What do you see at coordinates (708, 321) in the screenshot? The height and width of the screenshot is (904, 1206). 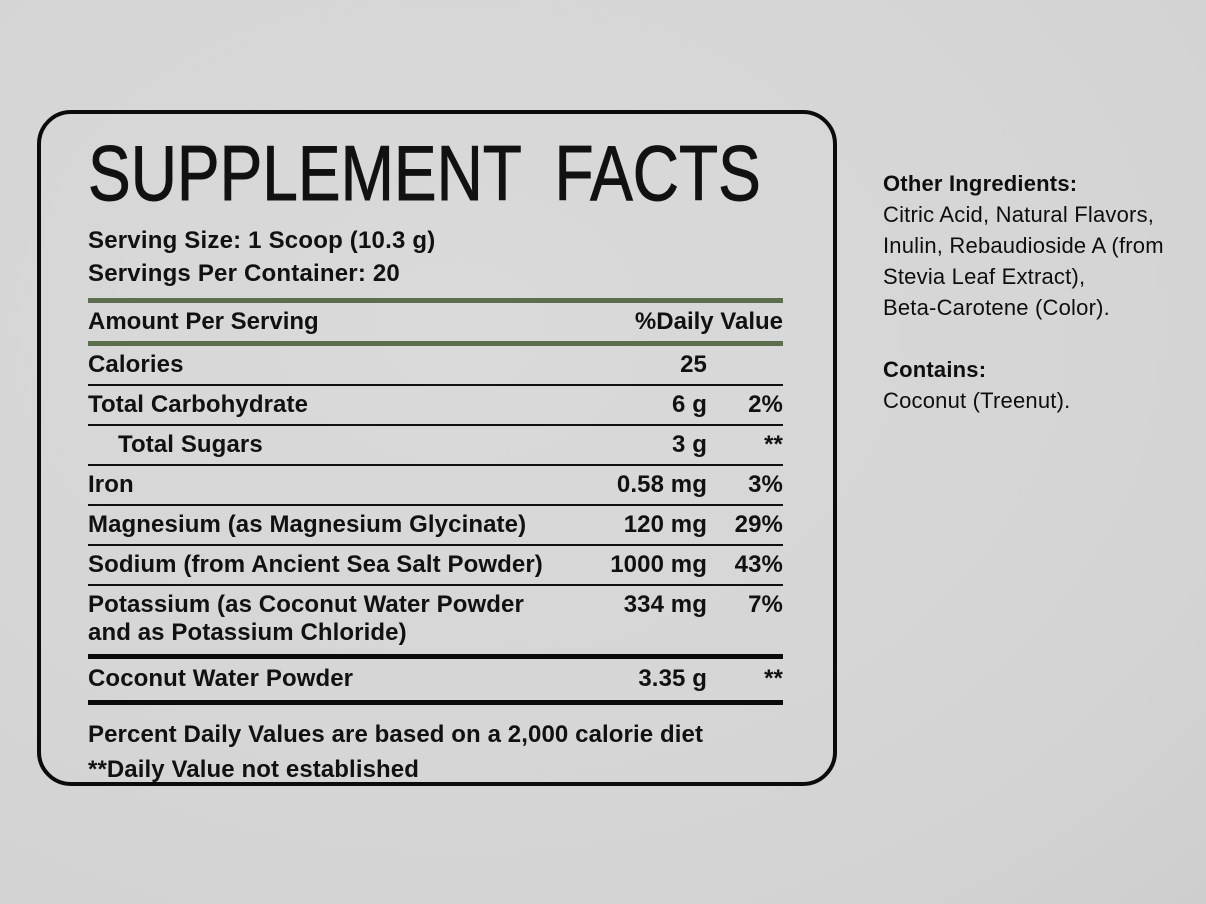 I see `daily-value-label: %Daily Value` at bounding box center [708, 321].